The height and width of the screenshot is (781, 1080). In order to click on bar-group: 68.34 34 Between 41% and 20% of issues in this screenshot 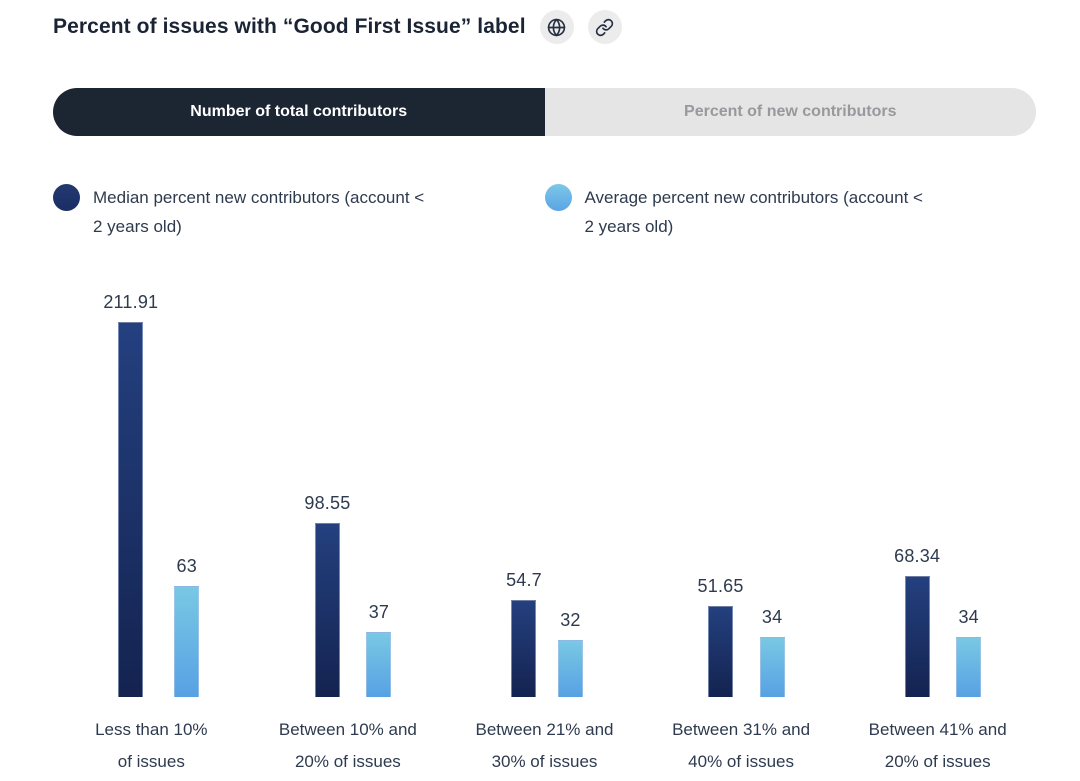, I will do `click(937, 530)`.